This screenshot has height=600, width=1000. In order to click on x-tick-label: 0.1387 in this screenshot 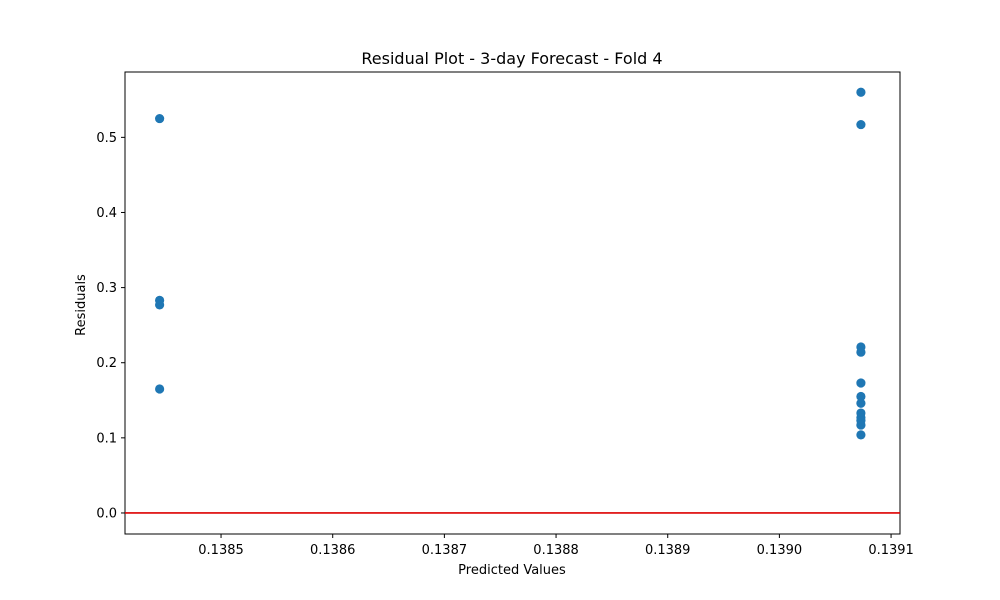, I will do `click(445, 550)`.